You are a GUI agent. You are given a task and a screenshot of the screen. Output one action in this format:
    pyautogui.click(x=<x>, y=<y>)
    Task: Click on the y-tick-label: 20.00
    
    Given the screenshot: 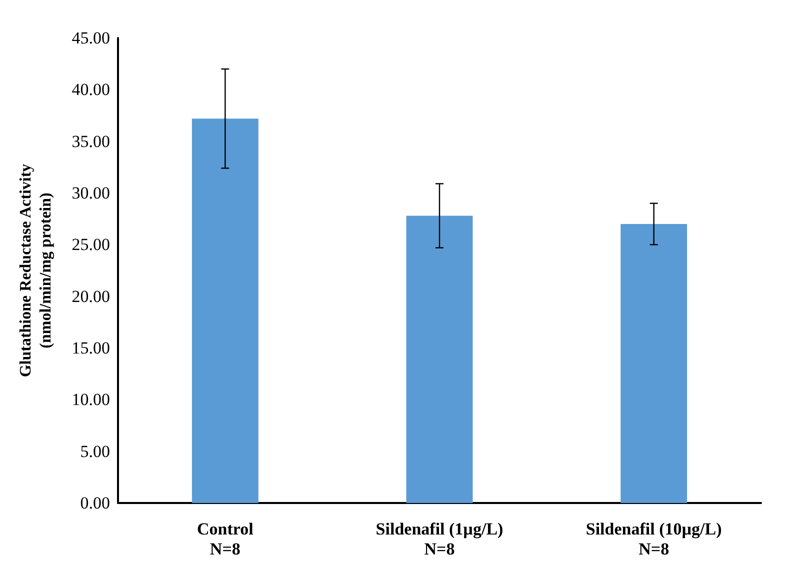 What is the action you would take?
    pyautogui.click(x=91, y=296)
    